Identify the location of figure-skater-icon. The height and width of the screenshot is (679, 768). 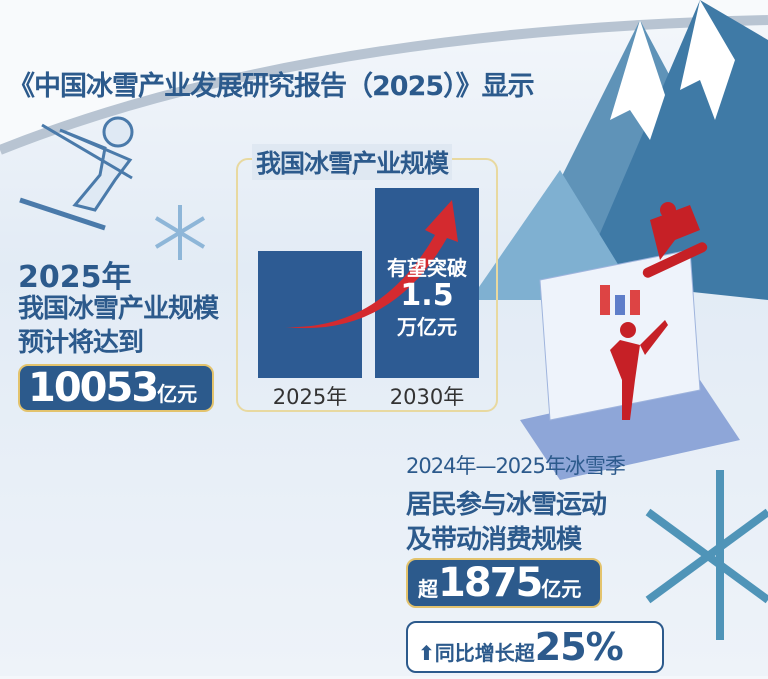
(639, 370).